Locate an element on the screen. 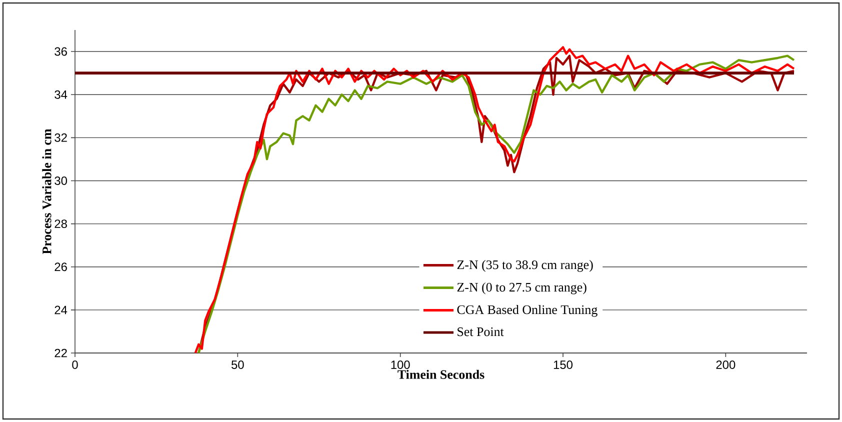 The image size is (842, 422). legend-label: CGA Based Online Tuning is located at coordinates (527, 310).